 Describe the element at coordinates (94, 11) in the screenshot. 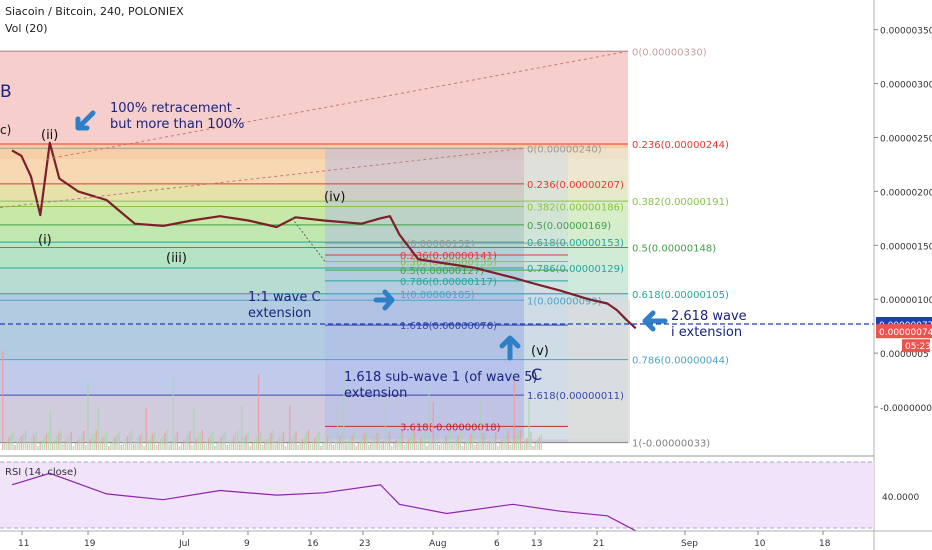

I see `symbol-title: Siacoin / Bitcoin, 240, POLONIEX` at that location.